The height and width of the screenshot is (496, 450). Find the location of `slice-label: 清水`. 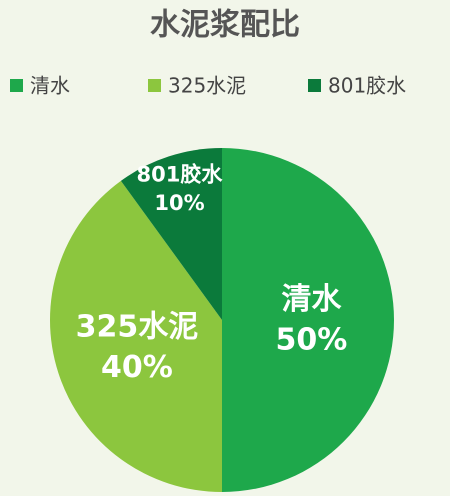

slice-label: 清水 is located at coordinates (311, 299).